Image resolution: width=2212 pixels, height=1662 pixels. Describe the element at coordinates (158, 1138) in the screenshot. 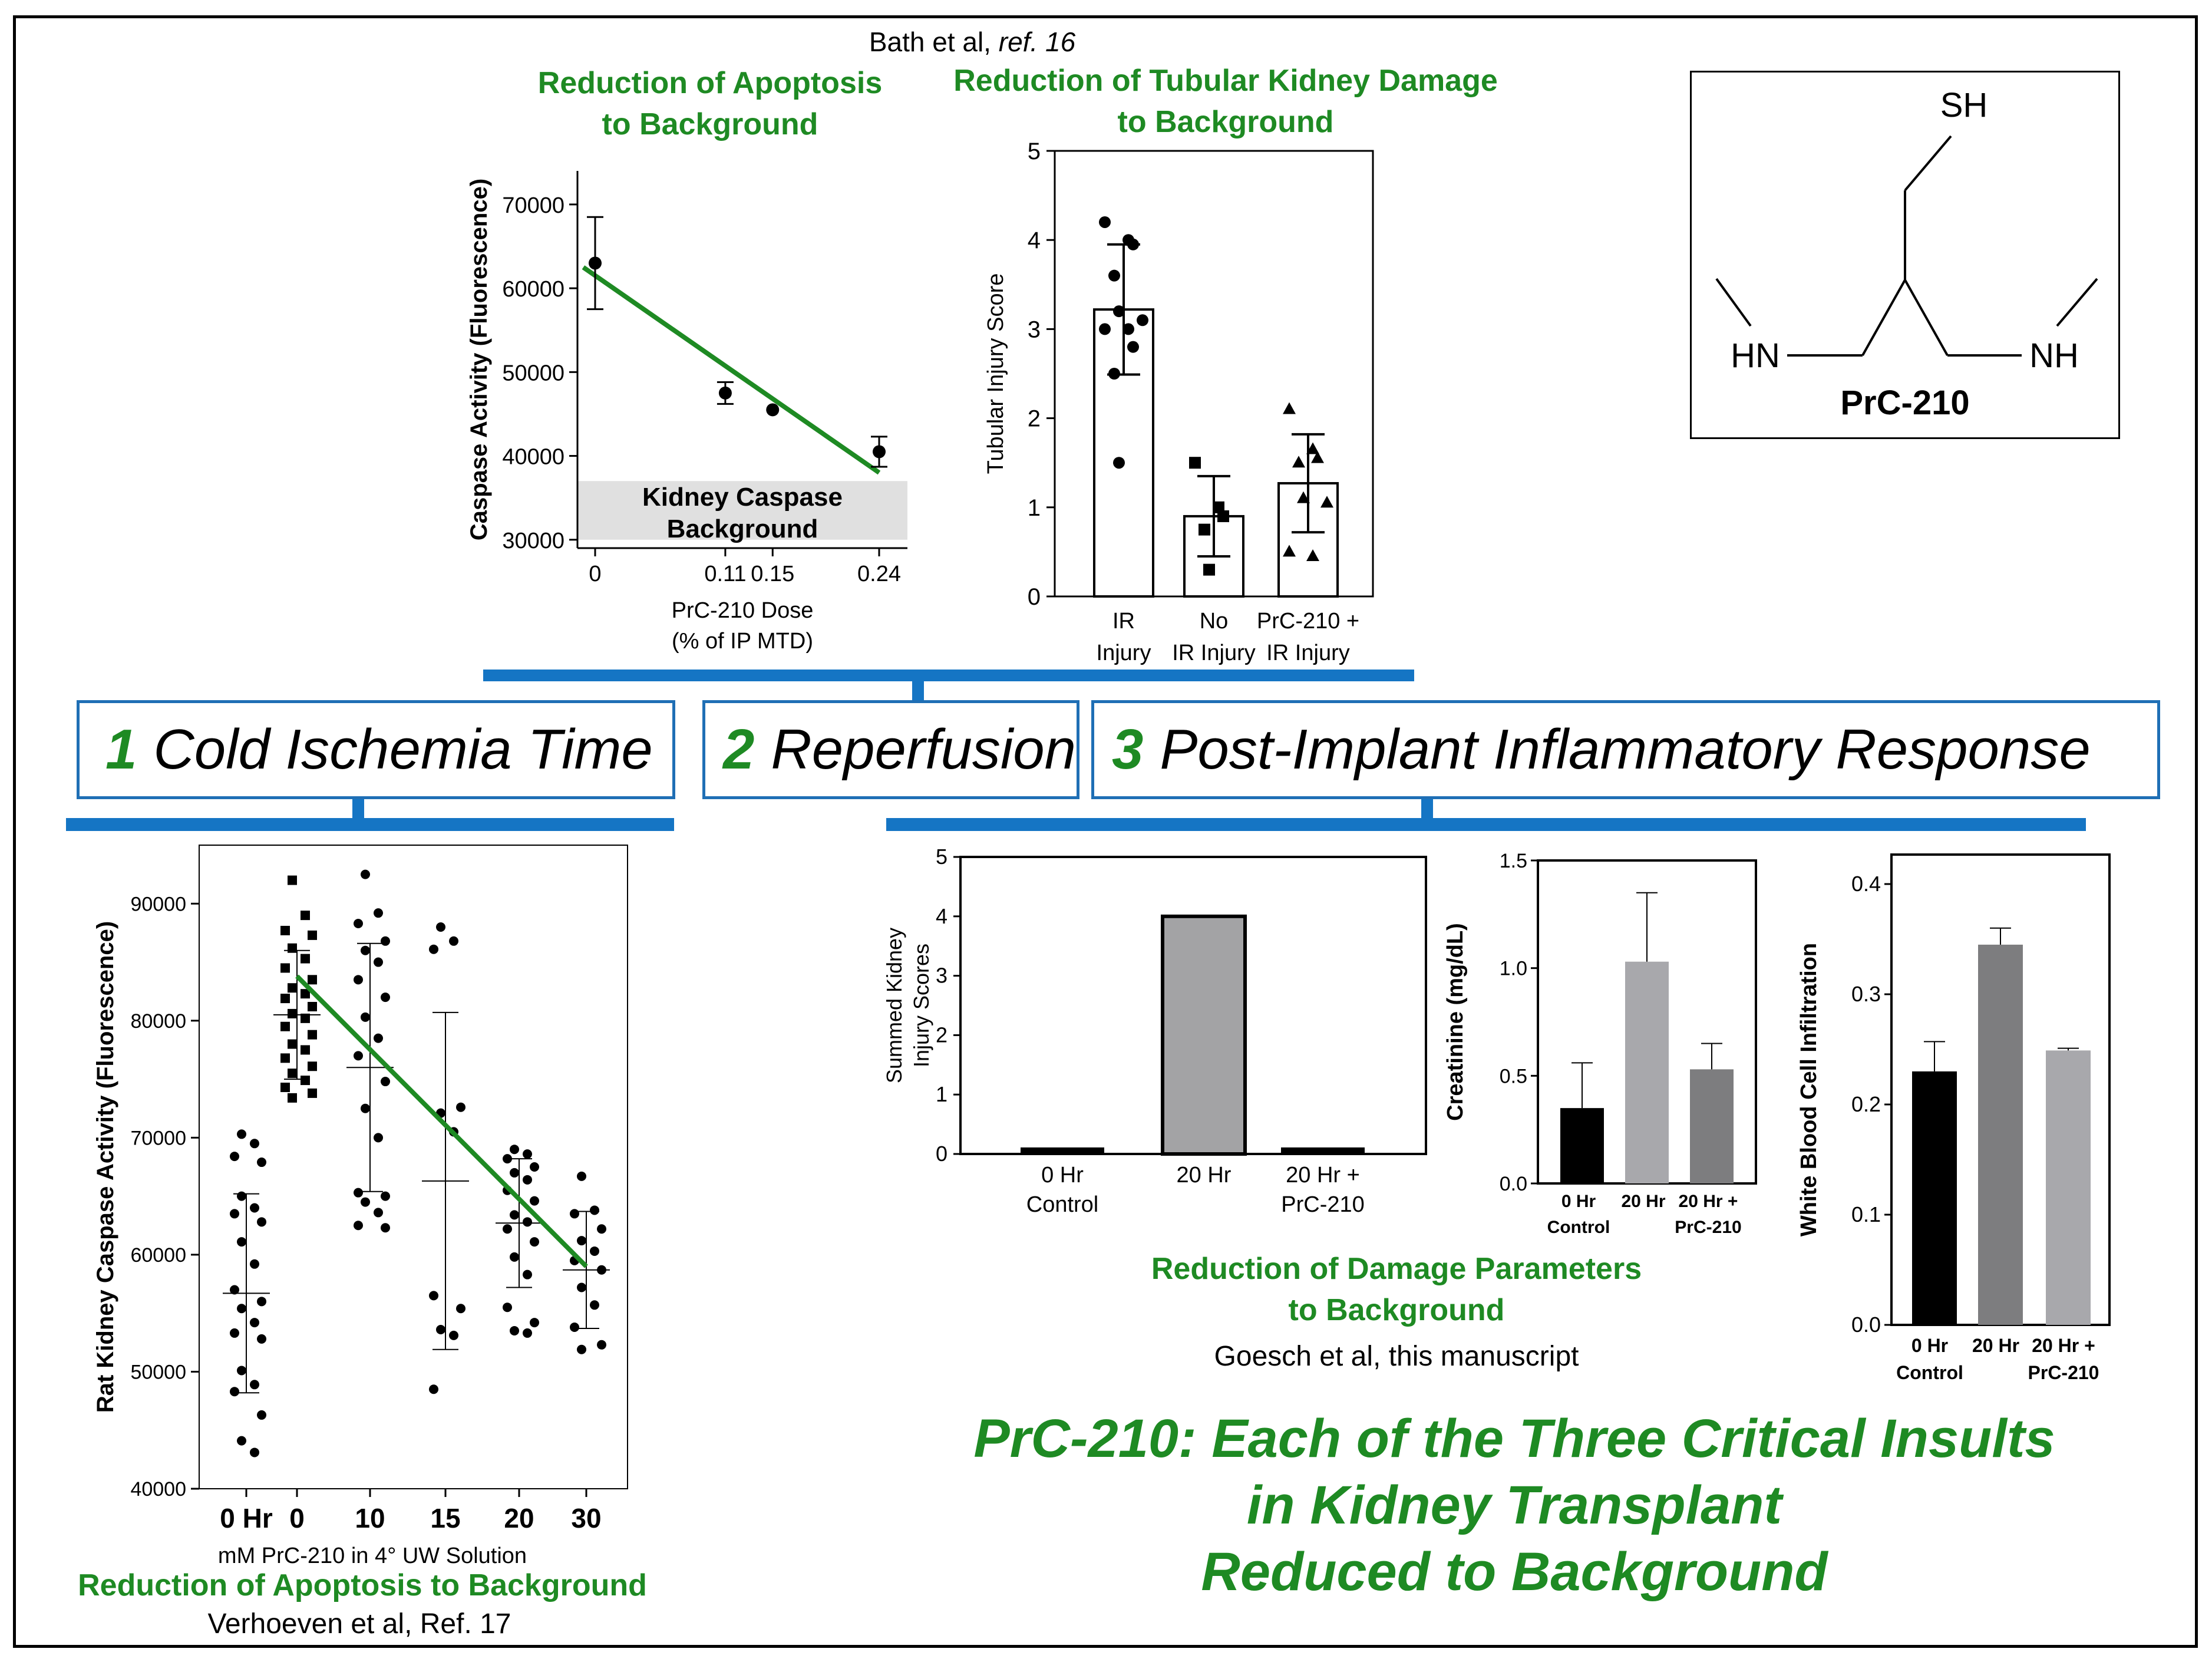

I see `y-tick-label: 70000` at that location.